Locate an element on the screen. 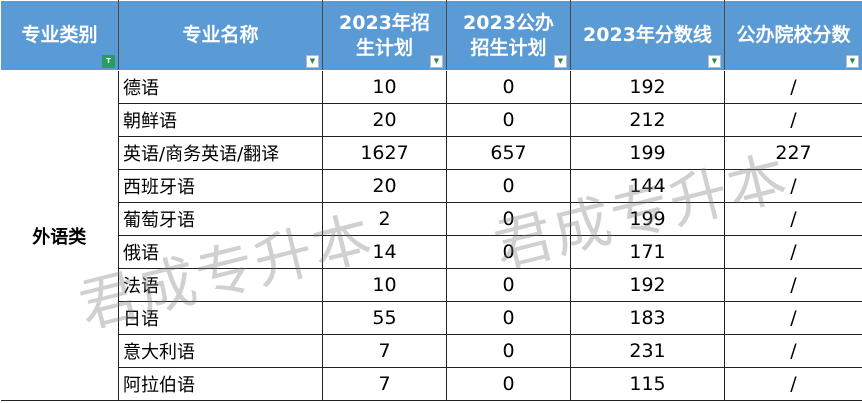 This screenshot has height=403, width=862. table-cell: 西班牙语 is located at coordinates (220, 186).